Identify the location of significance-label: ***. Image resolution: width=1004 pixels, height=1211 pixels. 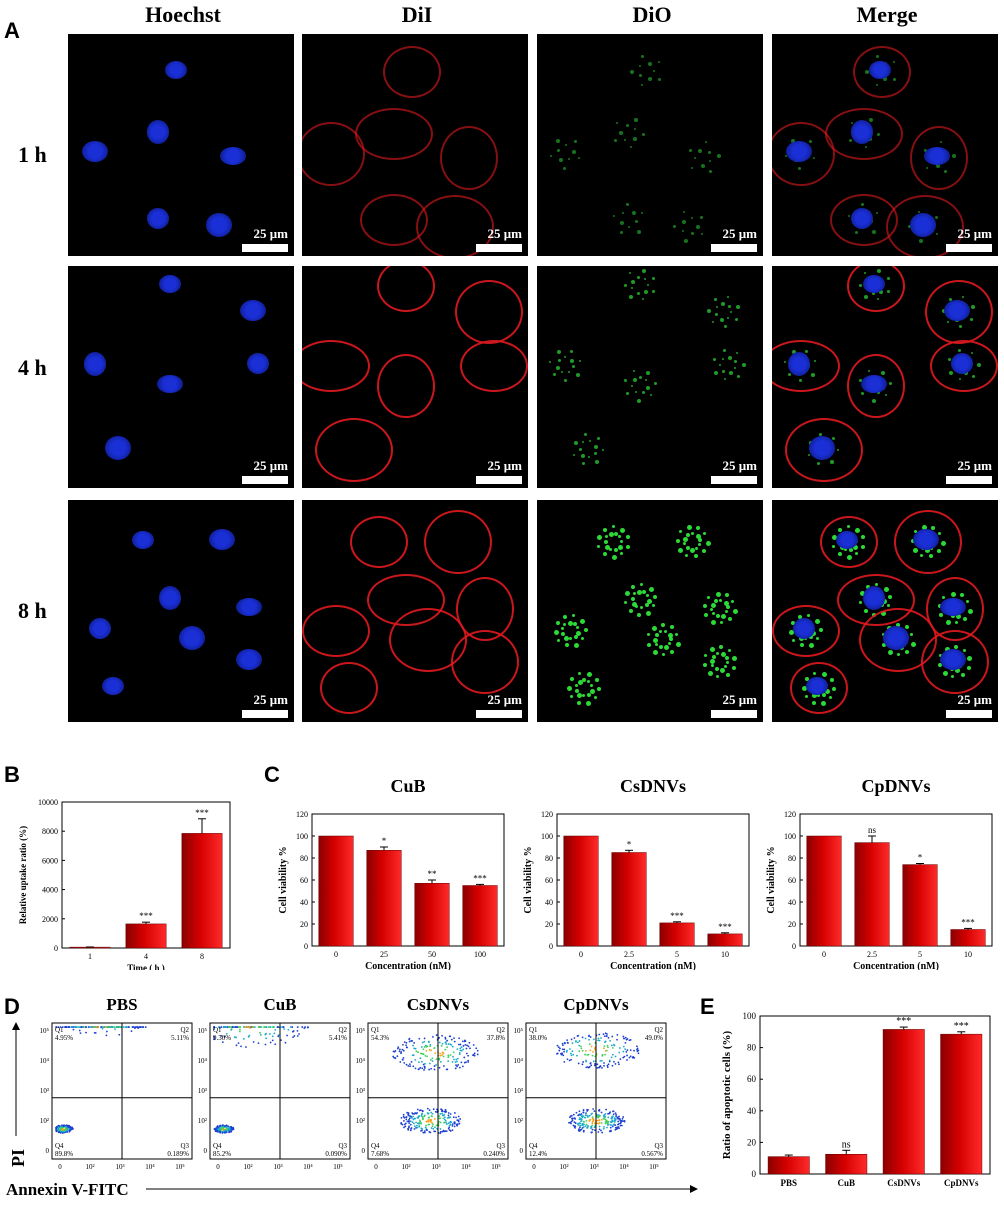
(146, 916).